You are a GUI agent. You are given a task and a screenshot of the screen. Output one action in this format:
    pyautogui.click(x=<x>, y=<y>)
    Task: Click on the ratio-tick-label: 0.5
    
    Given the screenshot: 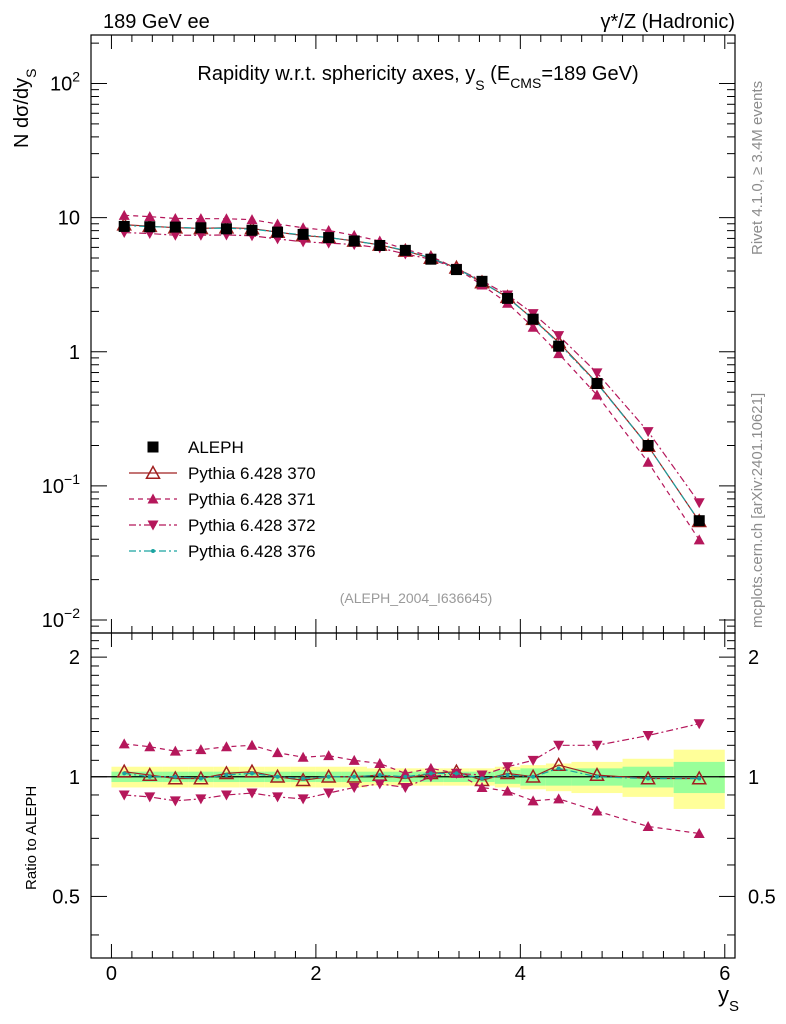 What is the action you would take?
    pyautogui.click(x=66, y=897)
    